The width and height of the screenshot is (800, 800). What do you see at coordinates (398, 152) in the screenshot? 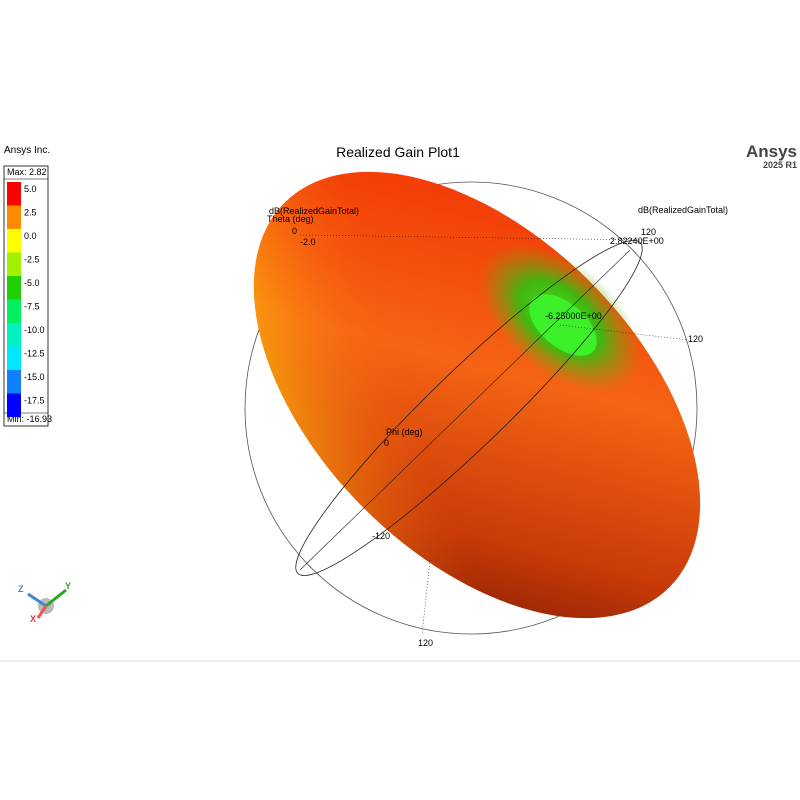
I see `plot-title: Realized Gain Plot1` at bounding box center [398, 152].